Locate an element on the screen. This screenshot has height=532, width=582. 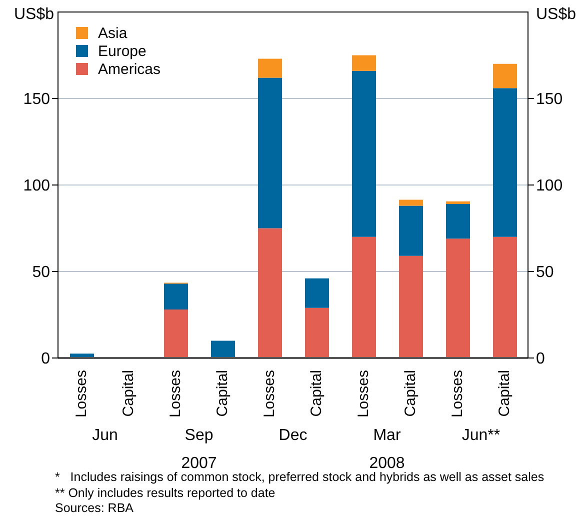
text: 2008 is located at coordinates (387, 463).